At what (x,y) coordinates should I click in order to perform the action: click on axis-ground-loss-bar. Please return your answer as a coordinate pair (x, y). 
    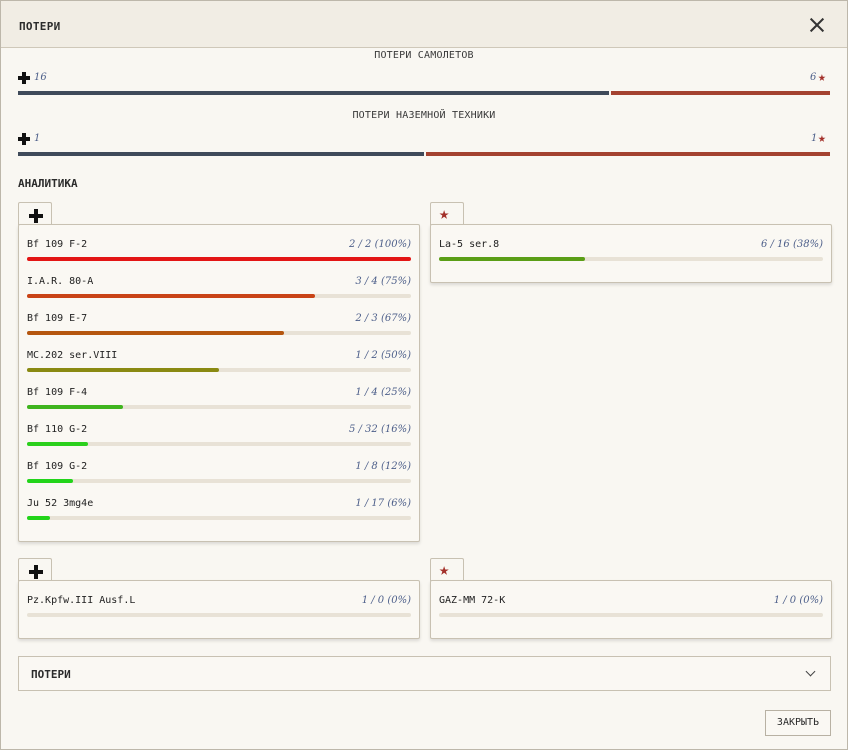
    Looking at the image, I should click on (221, 154).